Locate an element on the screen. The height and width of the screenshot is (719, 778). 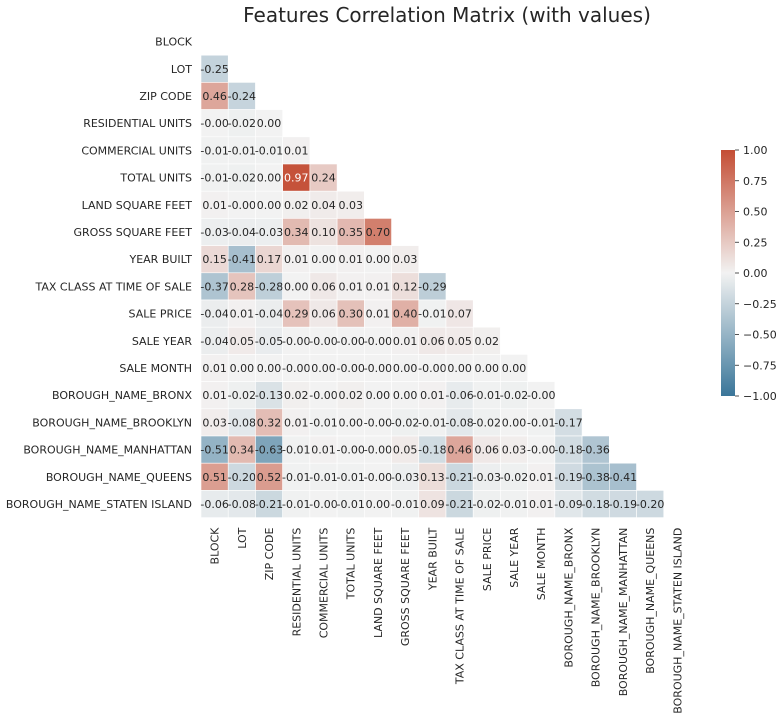
cell-value-label: 0.03 is located at coordinates (350, 205).